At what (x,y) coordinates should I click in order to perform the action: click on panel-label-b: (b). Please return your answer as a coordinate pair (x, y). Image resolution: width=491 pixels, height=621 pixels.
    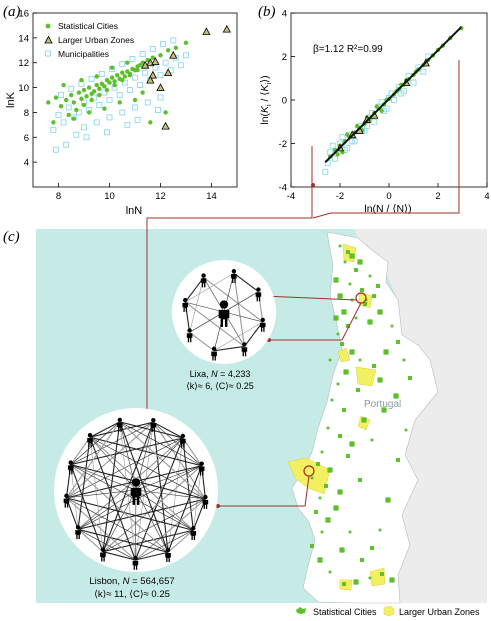
    Looking at the image, I should click on (267, 12).